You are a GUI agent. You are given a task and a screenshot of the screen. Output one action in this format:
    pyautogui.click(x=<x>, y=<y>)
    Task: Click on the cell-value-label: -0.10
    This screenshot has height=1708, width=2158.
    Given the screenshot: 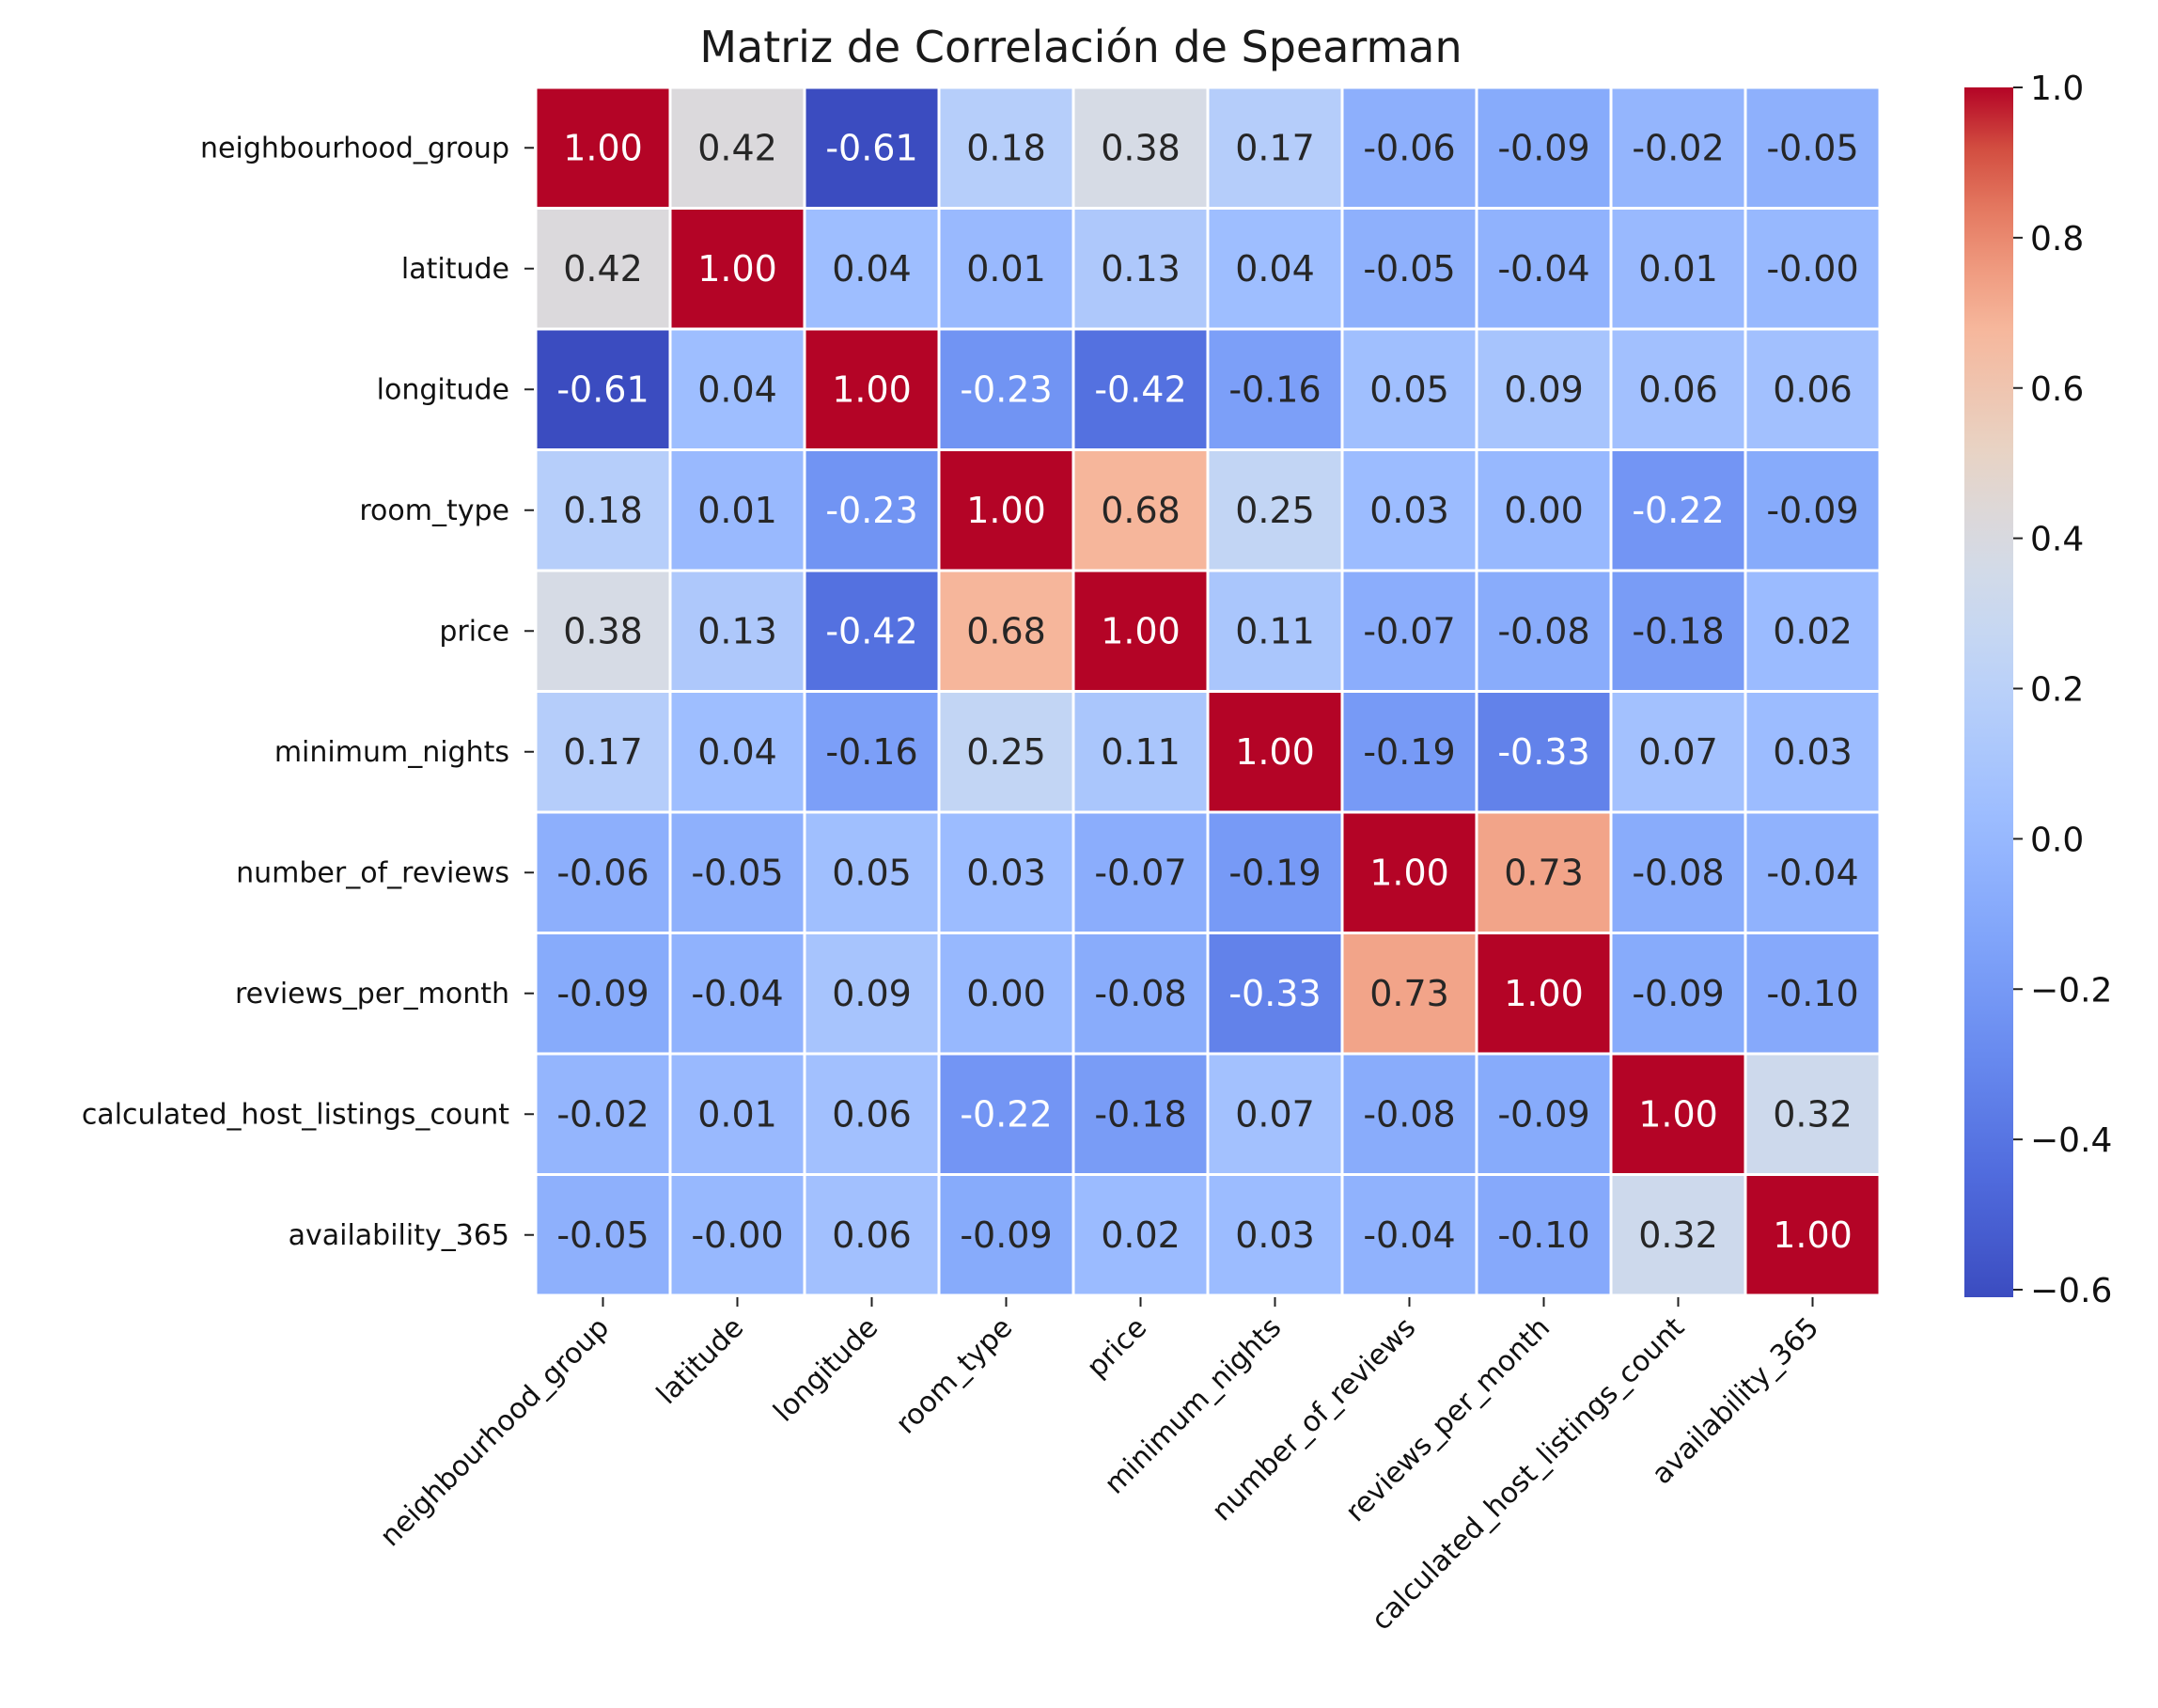 What is the action you would take?
    pyautogui.click(x=1543, y=1235)
    